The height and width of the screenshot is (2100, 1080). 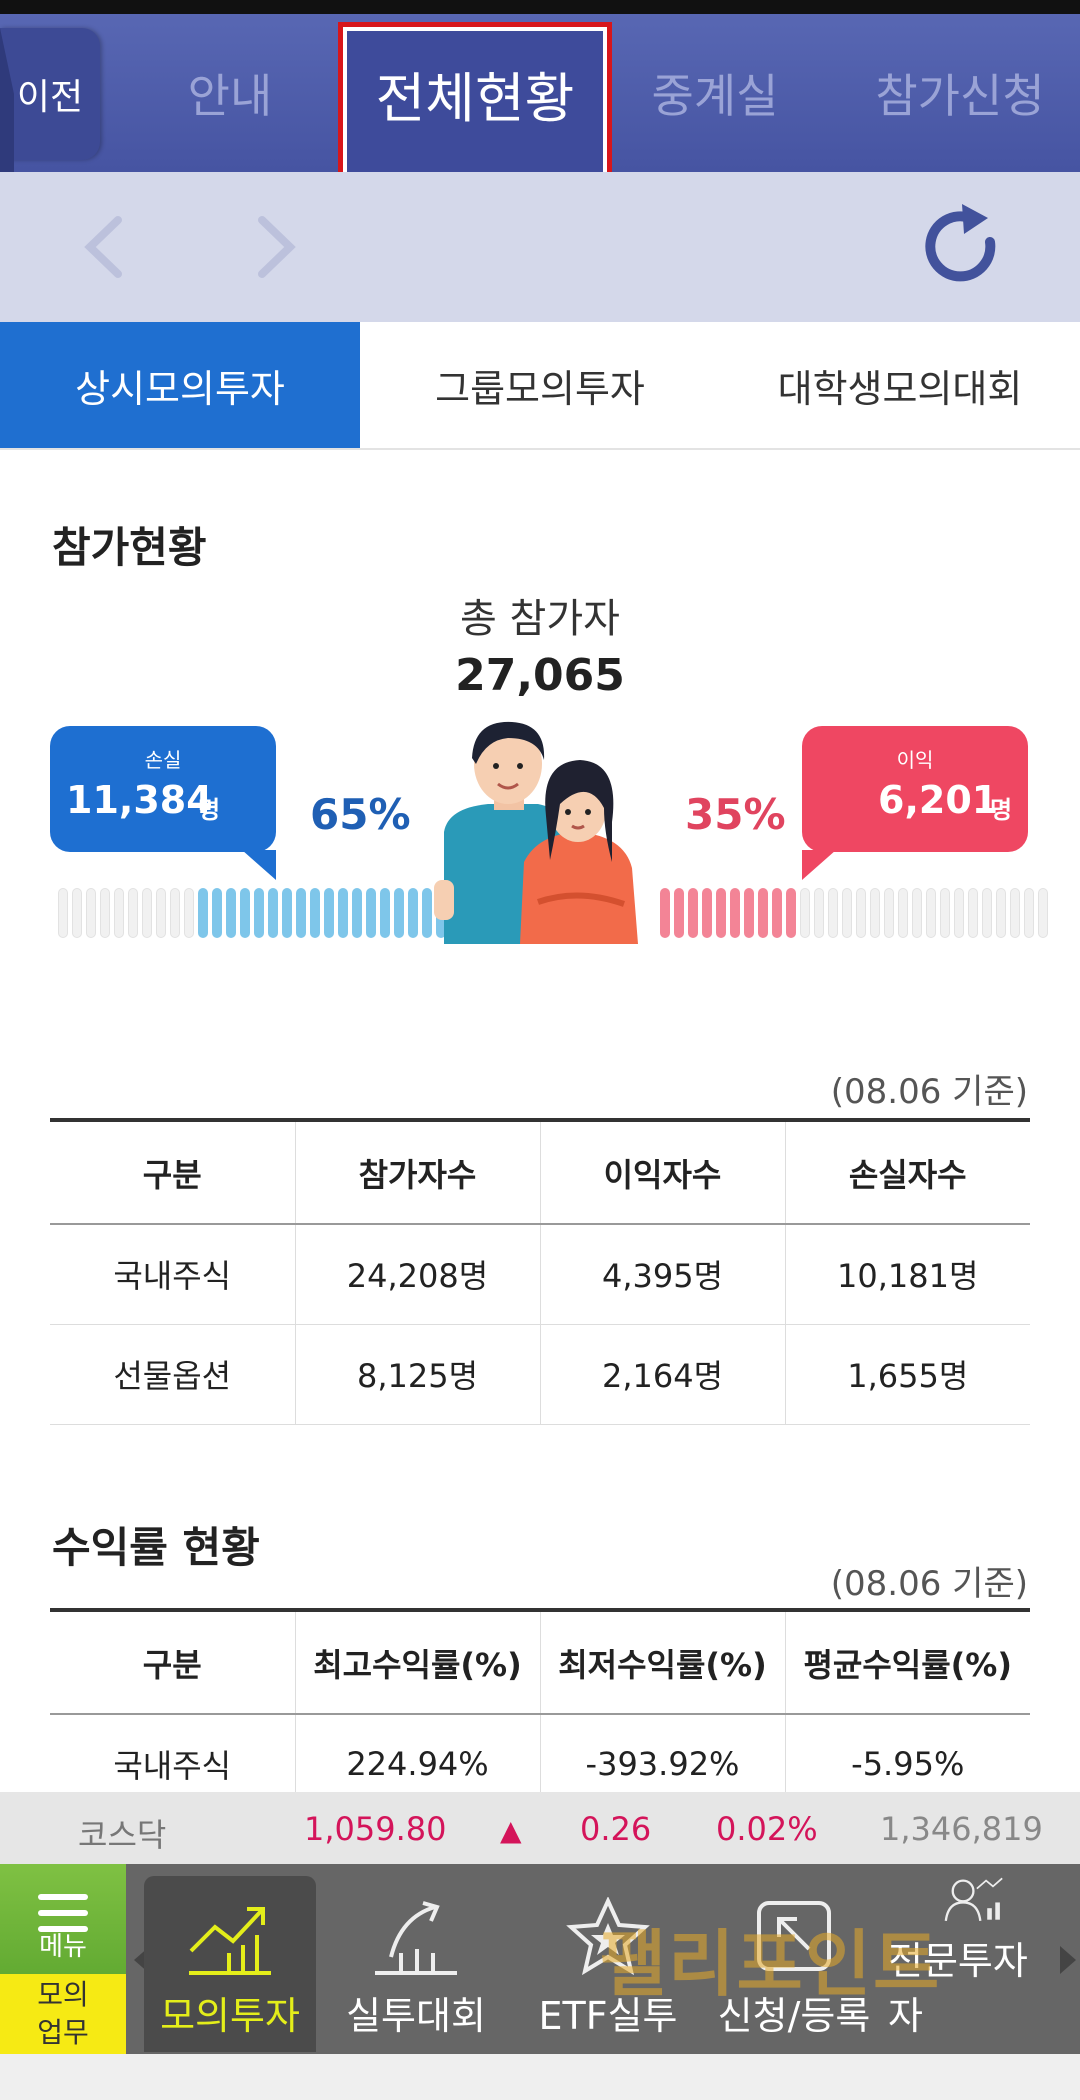 I want to click on nav-label: 전문투자자, so click(x=958, y=1988).